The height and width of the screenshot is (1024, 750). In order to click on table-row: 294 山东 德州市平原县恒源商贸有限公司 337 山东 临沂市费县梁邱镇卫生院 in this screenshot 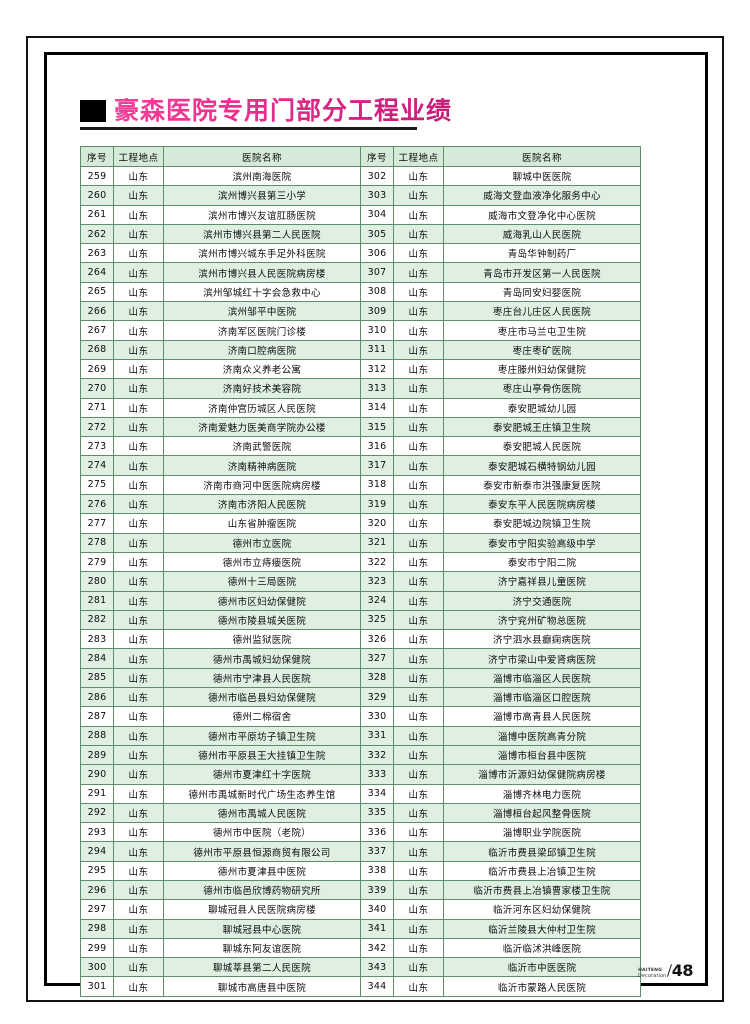, I will do `click(360, 851)`.